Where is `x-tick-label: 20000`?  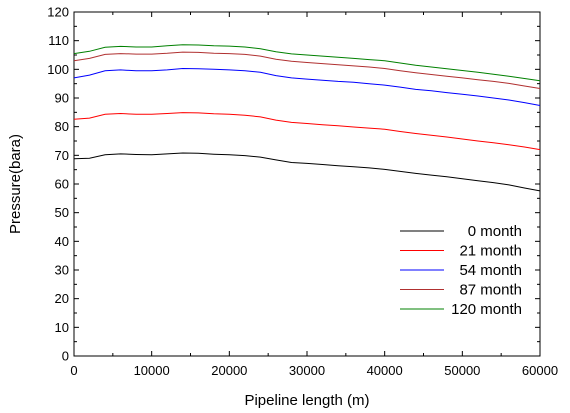
x-tick-label: 20000 is located at coordinates (229, 370).